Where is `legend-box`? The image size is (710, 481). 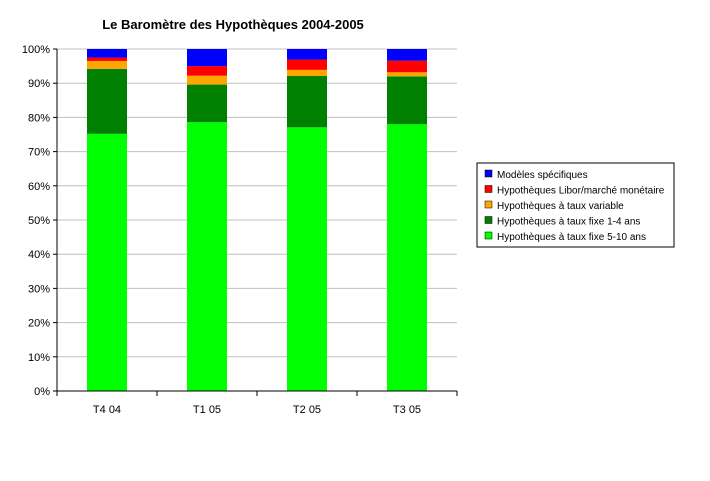 legend-box is located at coordinates (575, 205).